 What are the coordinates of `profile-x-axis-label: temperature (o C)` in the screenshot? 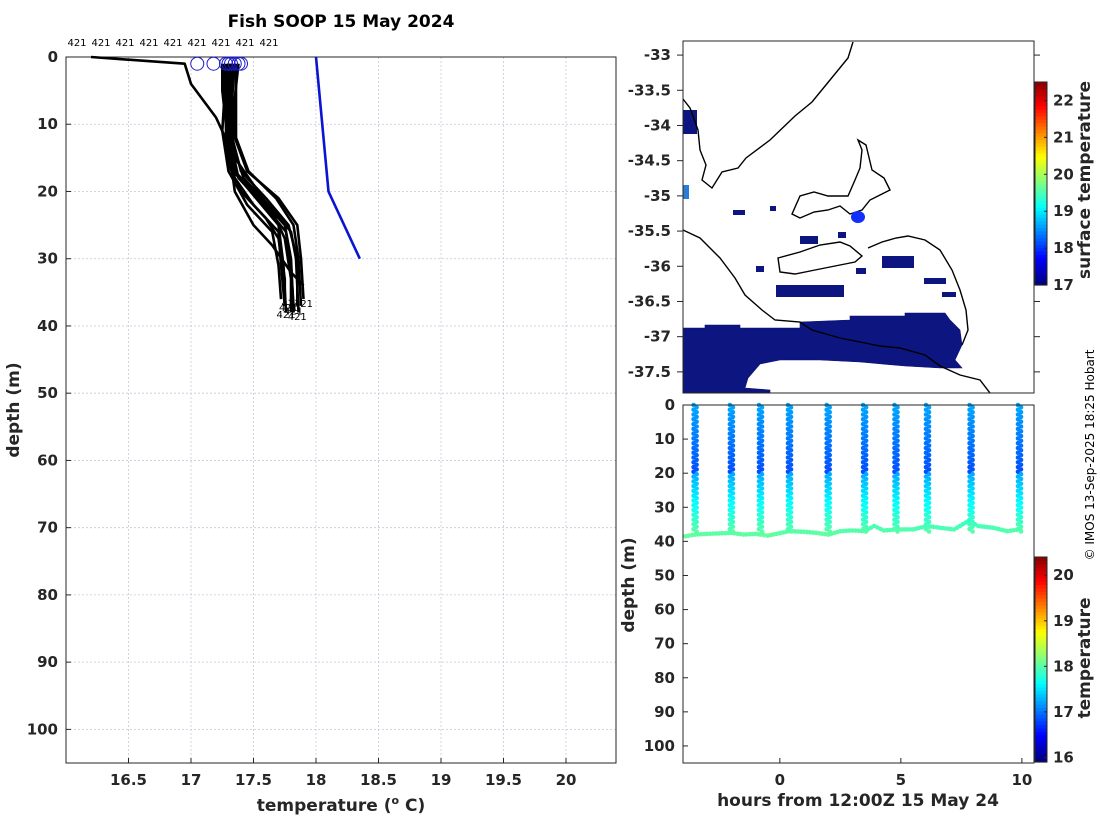 It's located at (341, 805).